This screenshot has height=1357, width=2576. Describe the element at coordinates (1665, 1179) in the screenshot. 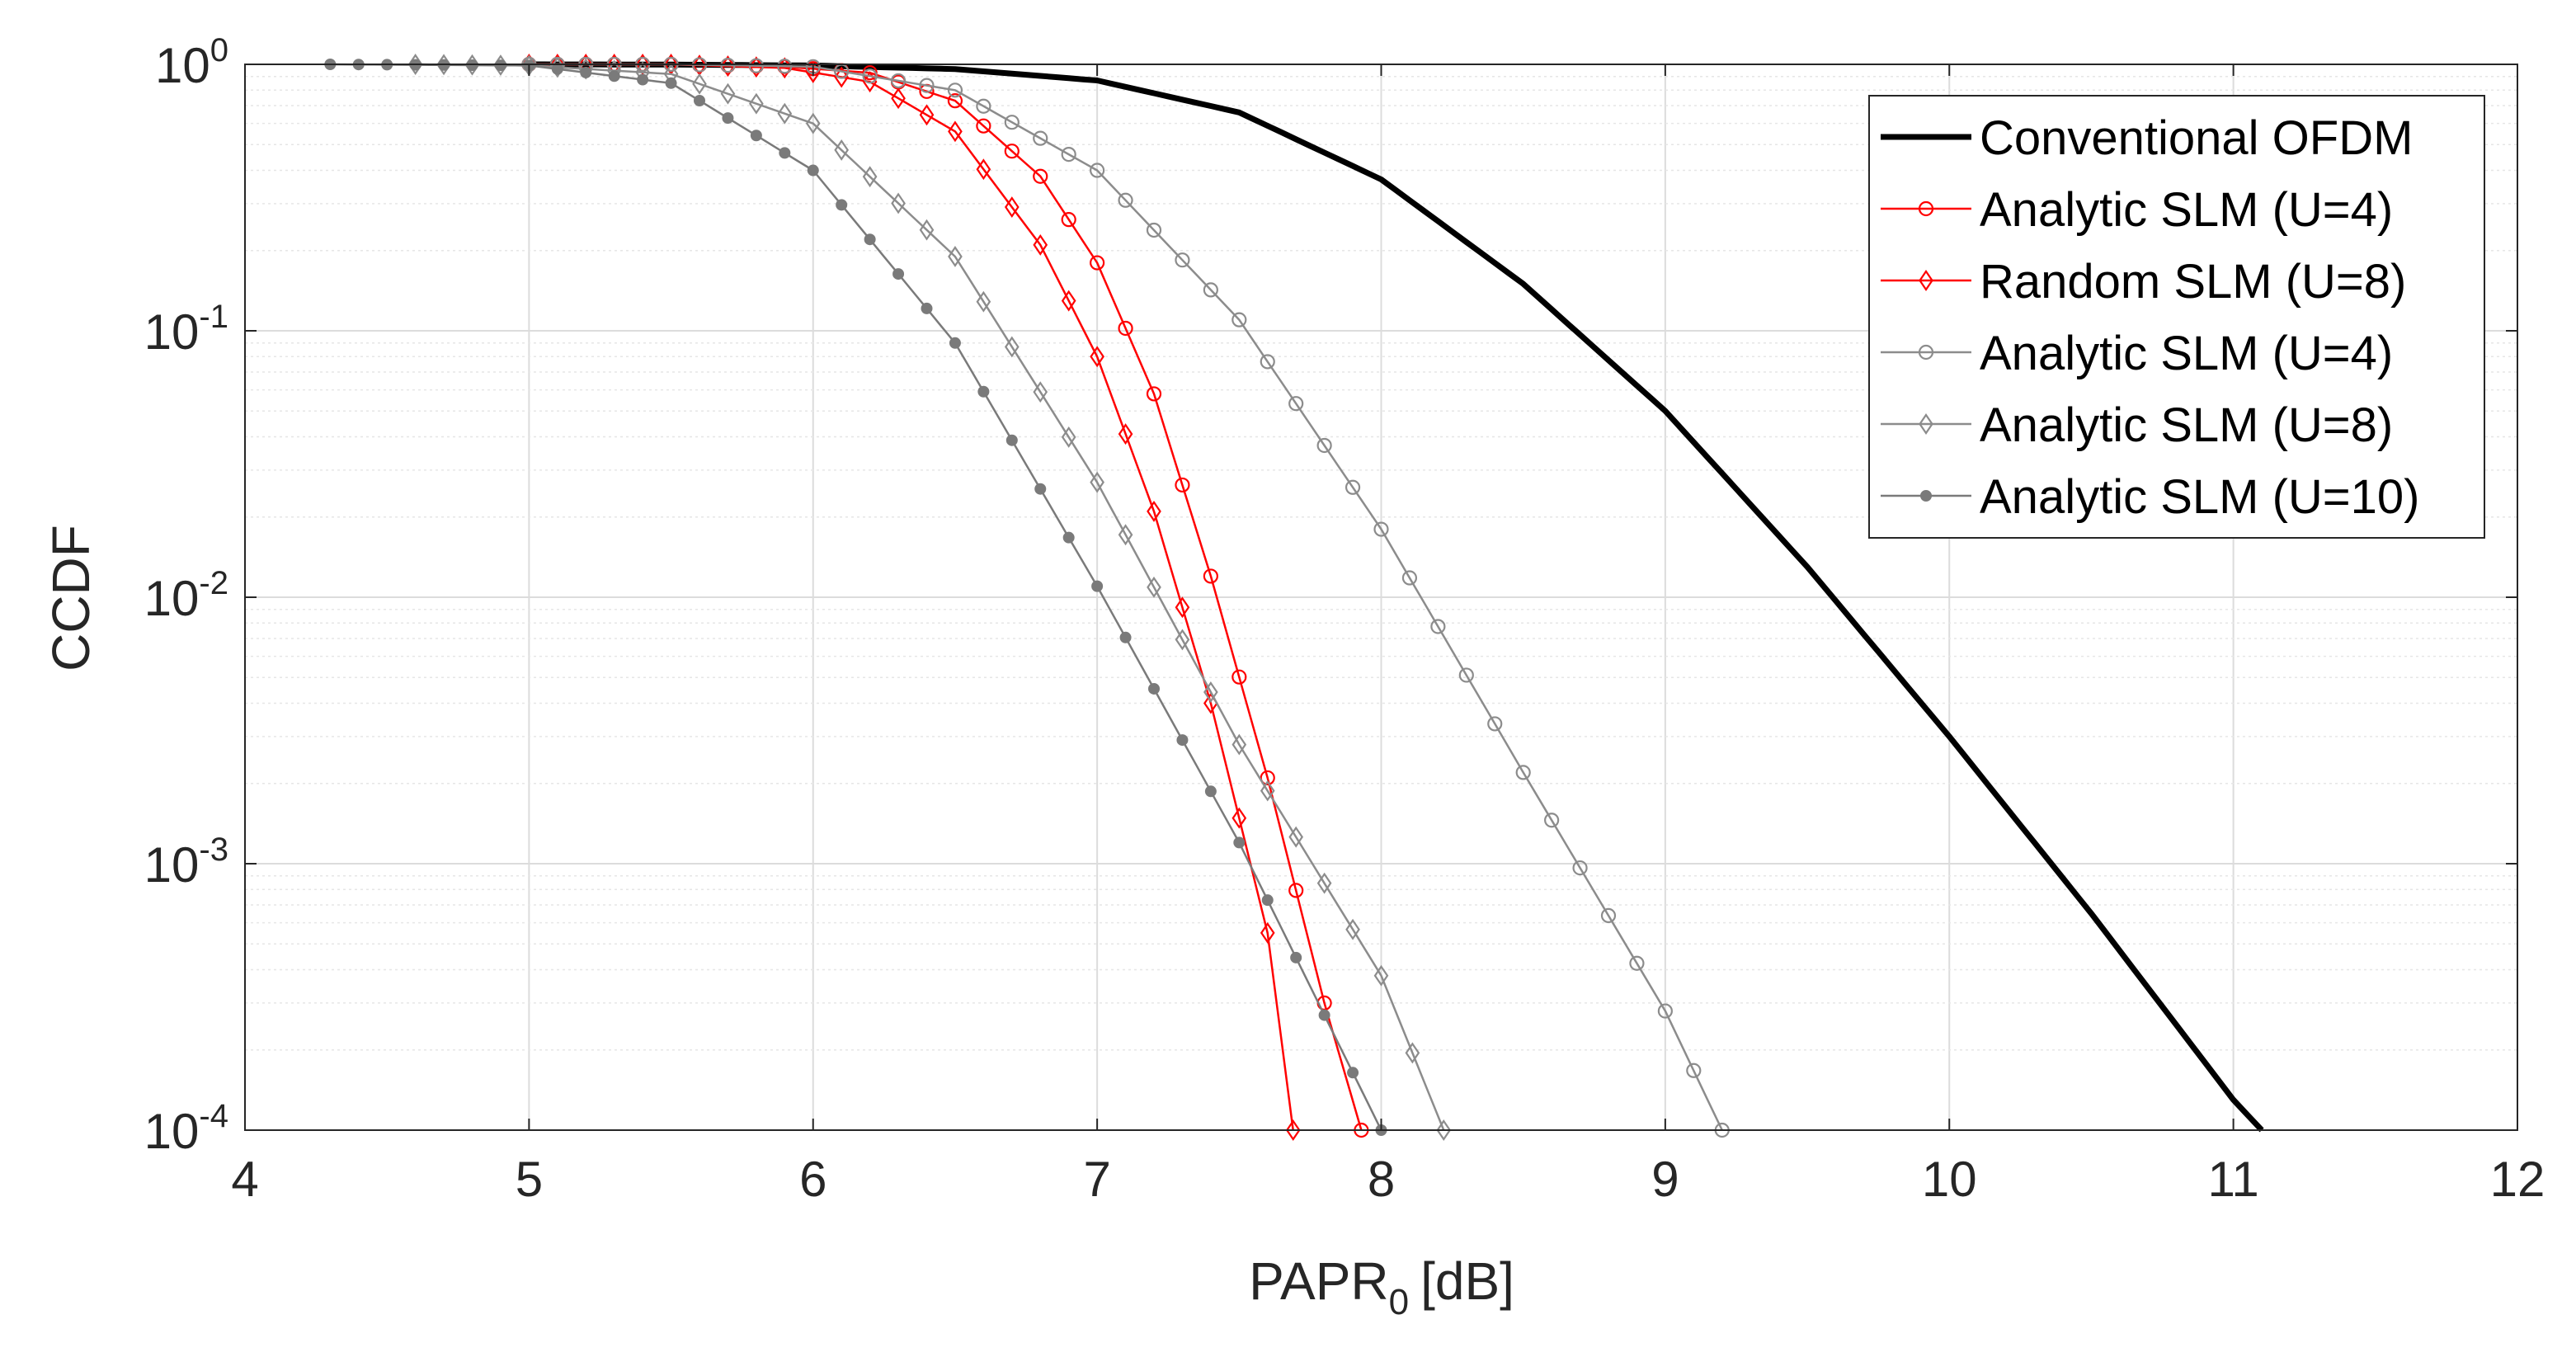

I see `x-tick-label: 9` at that location.